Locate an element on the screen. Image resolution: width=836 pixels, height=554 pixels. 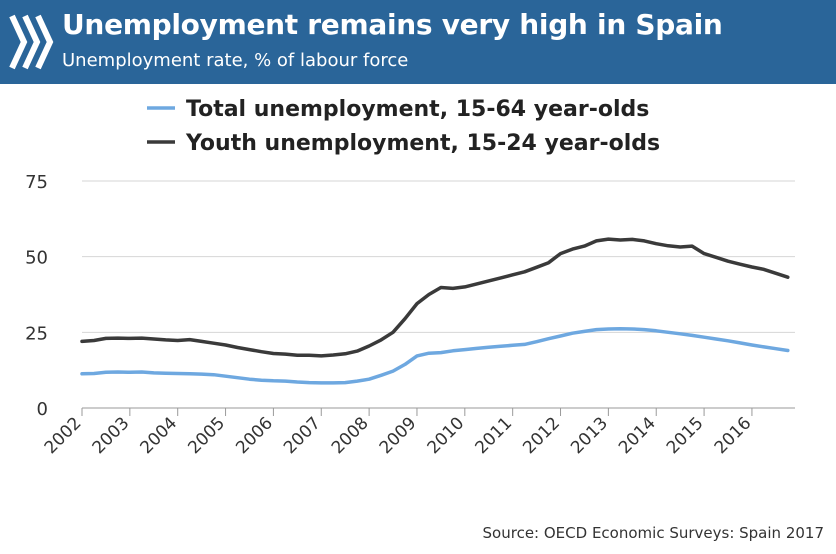
chart-title: Unemployment remains very high in Spain is located at coordinates (392, 24).